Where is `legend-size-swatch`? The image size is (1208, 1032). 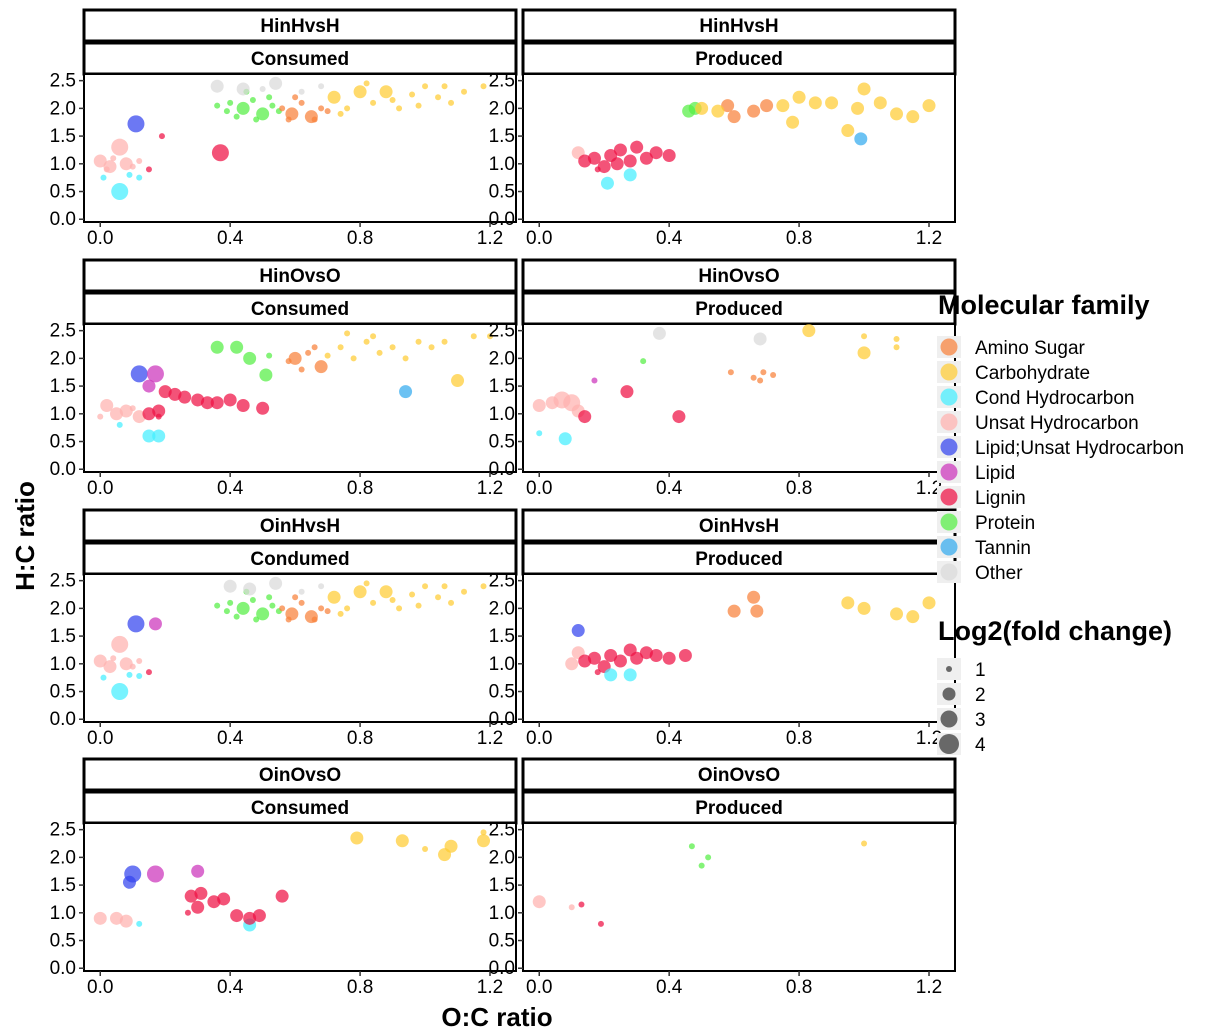
legend-size-swatch is located at coordinates (949, 669).